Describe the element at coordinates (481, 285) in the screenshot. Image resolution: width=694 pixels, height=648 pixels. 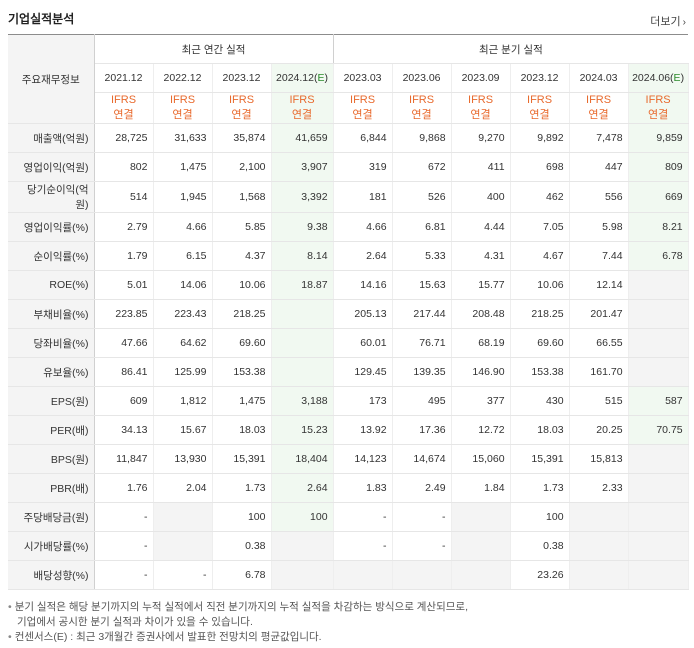
I see `table-cell: 15.77` at that location.